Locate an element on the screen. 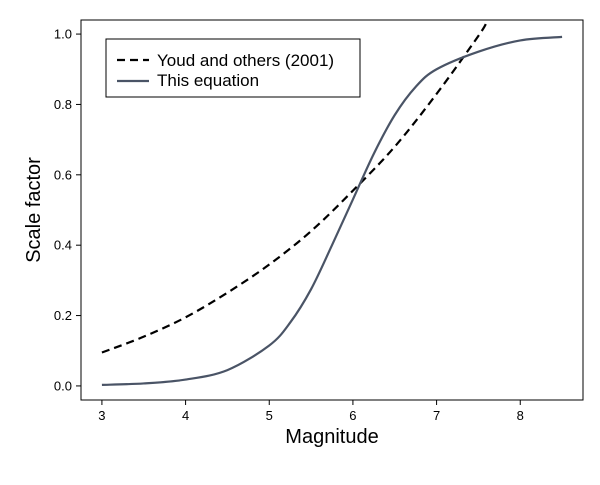 The height and width of the screenshot is (485, 600). y-tick-label: 0.8 is located at coordinates (63, 104).